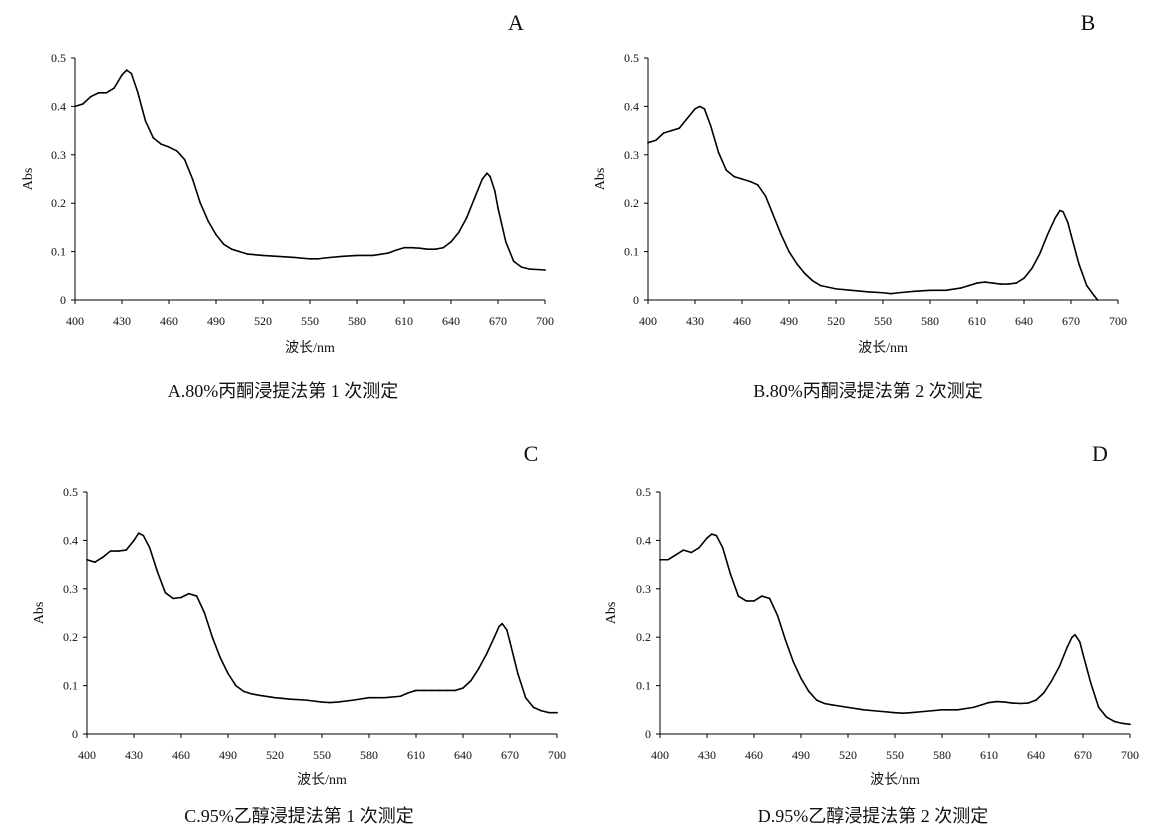 This screenshot has height=833, width=1161. I want to click on panel-caption: B.80%丙酮浸提法第 2 次测定, so click(868, 391).